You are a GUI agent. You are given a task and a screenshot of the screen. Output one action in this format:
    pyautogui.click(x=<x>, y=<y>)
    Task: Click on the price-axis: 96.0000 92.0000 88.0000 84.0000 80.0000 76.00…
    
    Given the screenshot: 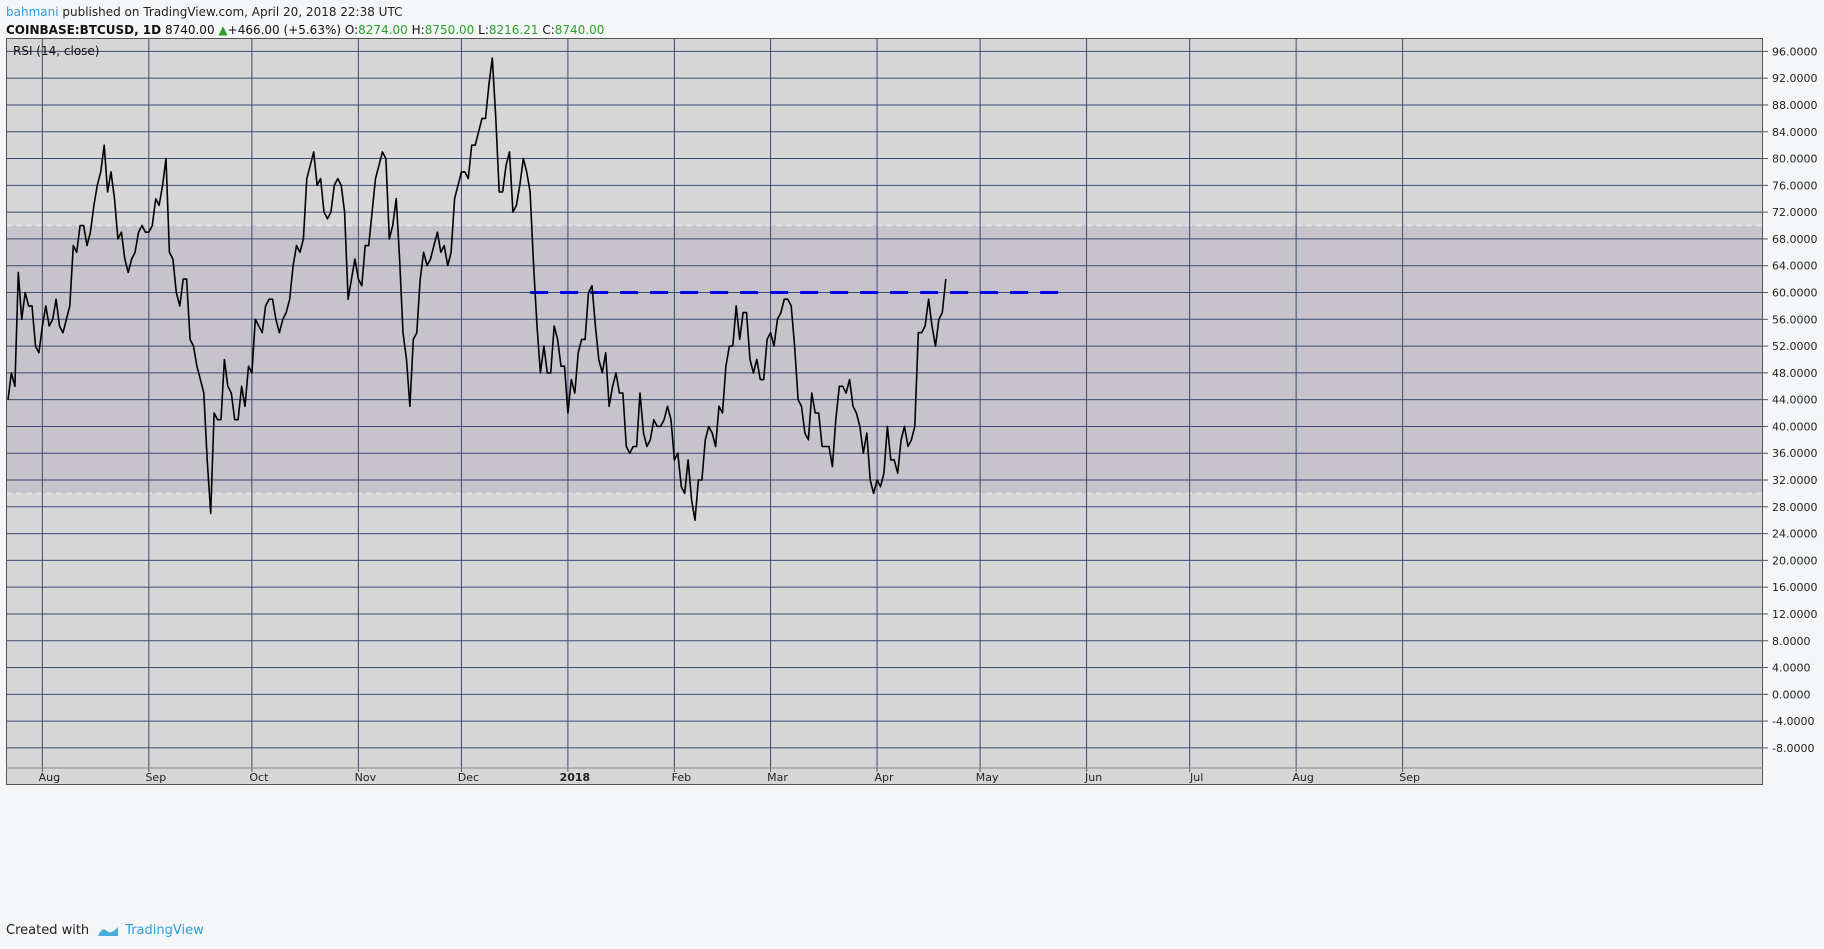 What is the action you would take?
    pyautogui.click(x=1790, y=400)
    